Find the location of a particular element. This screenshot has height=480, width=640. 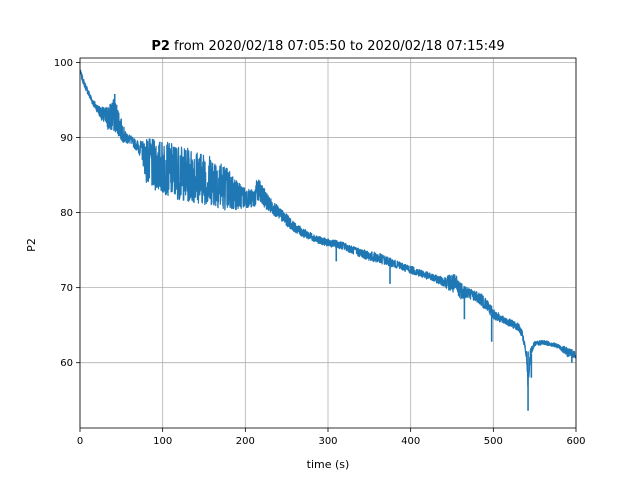

y-tick-label: 90 is located at coordinates (66, 138).